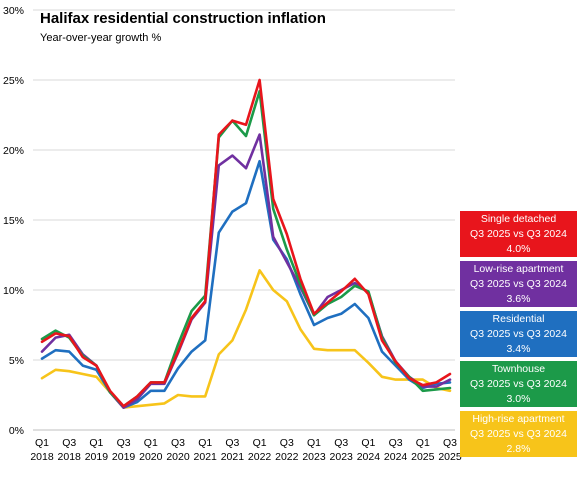  What do you see at coordinates (16, 361) in the screenshot?
I see `y-tick-label: 5%` at bounding box center [16, 361].